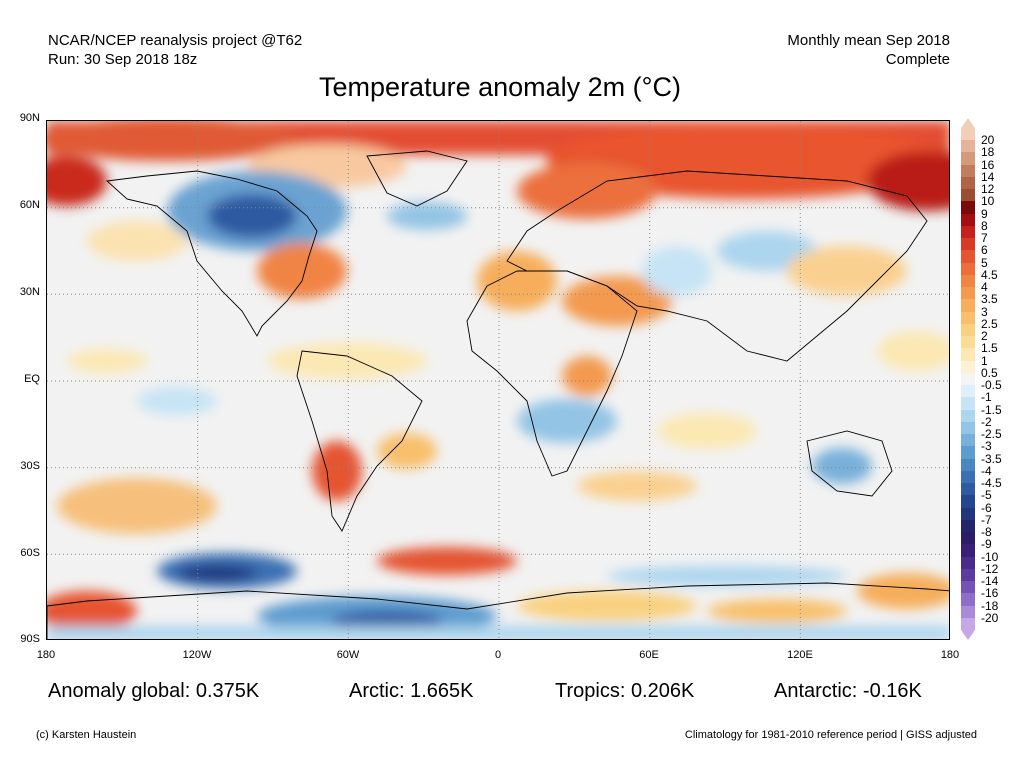 This screenshot has width=1024, height=768. Describe the element at coordinates (154, 691) in the screenshot. I see `stat-global: Anomaly global: 0.375K` at that location.